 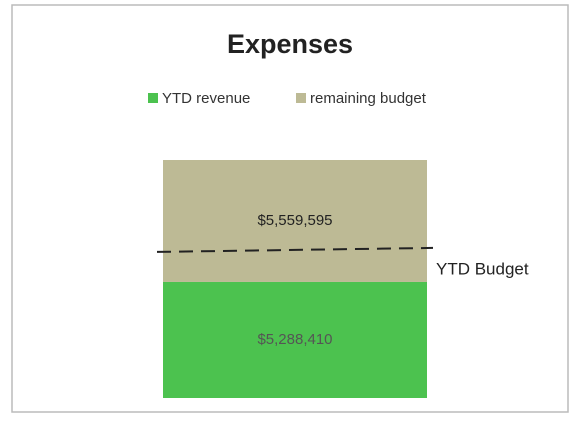 What do you see at coordinates (295, 249) in the screenshot?
I see `budget-line` at bounding box center [295, 249].